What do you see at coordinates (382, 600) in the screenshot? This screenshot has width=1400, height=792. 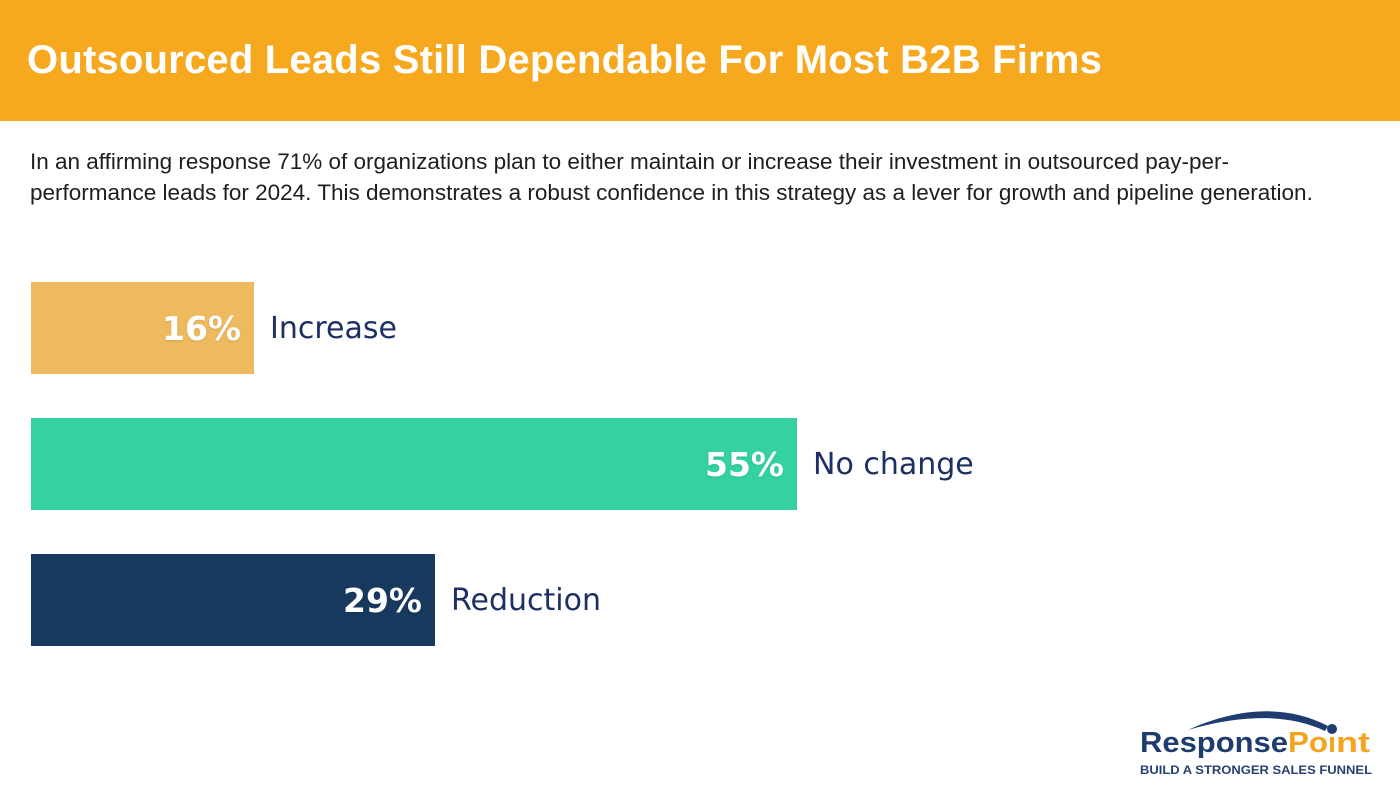 I see `bar-value-label: 29%` at bounding box center [382, 600].